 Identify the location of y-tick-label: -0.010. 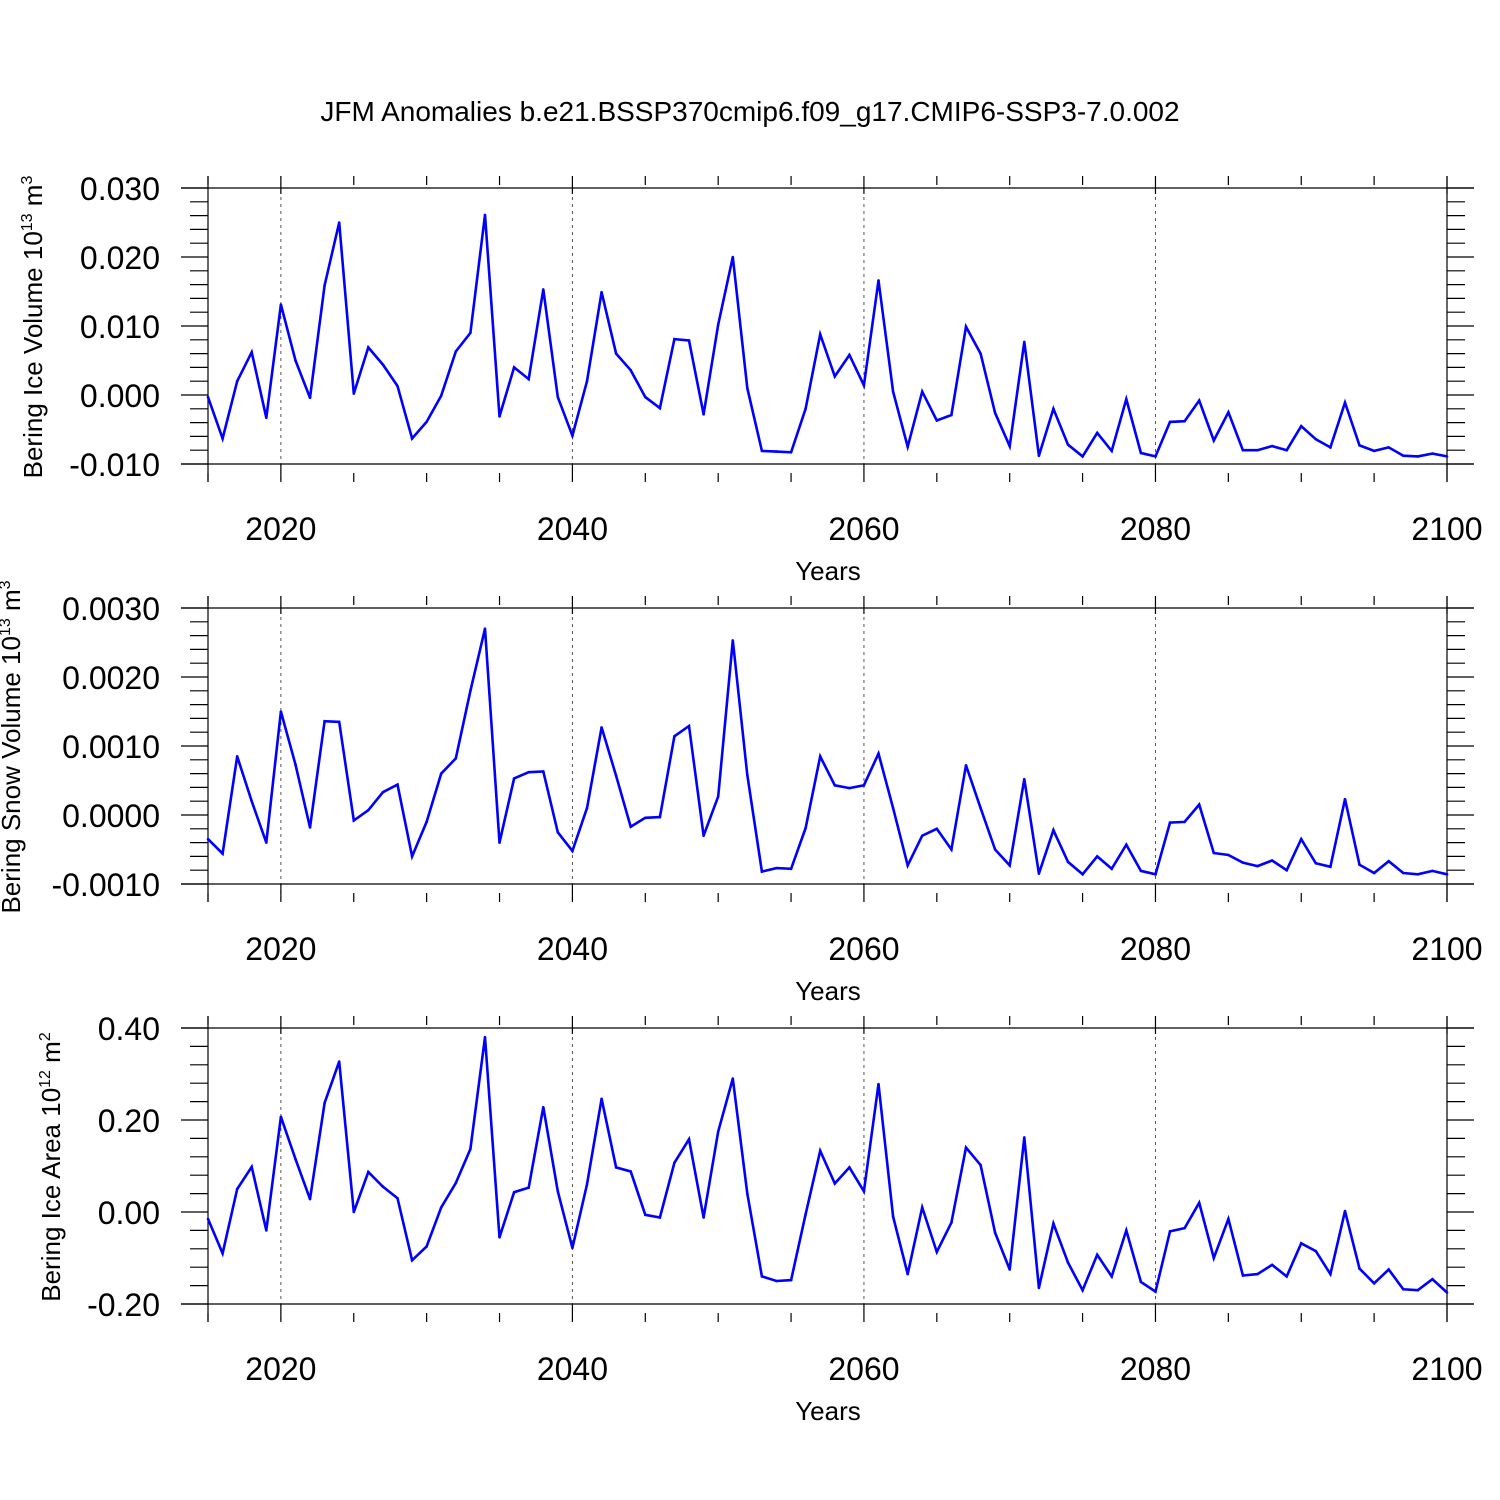
(114, 465).